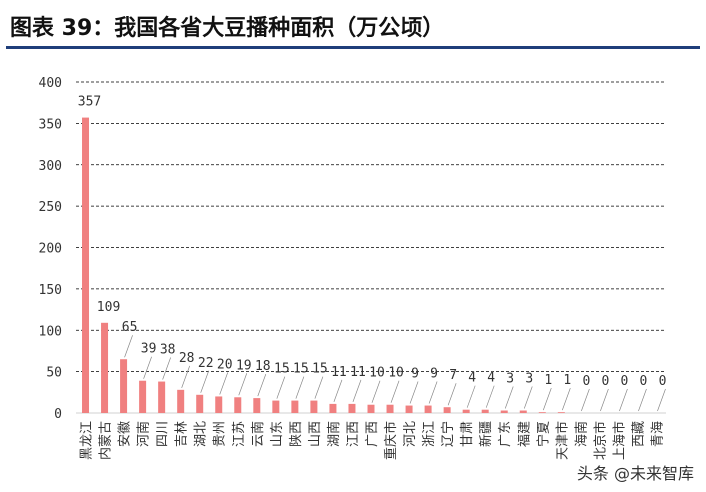 The height and width of the screenshot is (492, 706). I want to click on y-tick-label: 200, so click(50, 249).